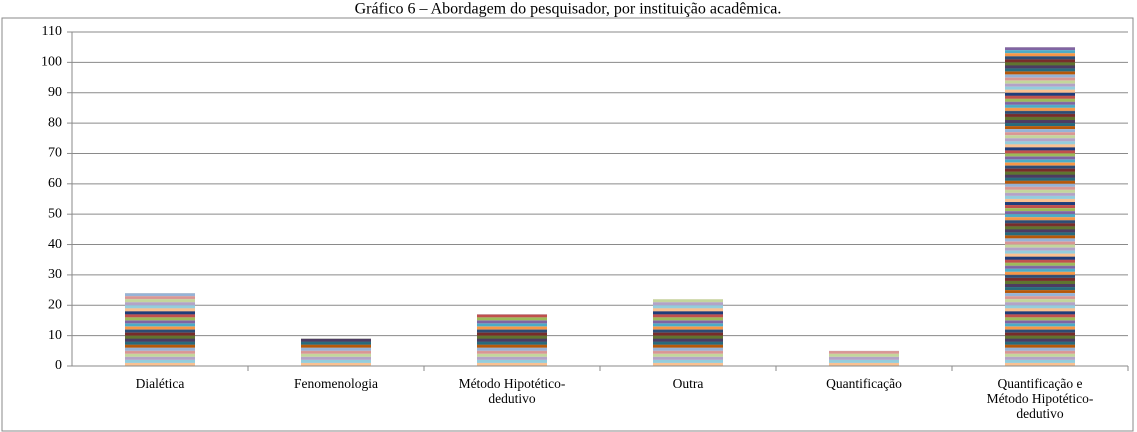  I want to click on x-tick-label: Fenomenologia, so click(336, 383).